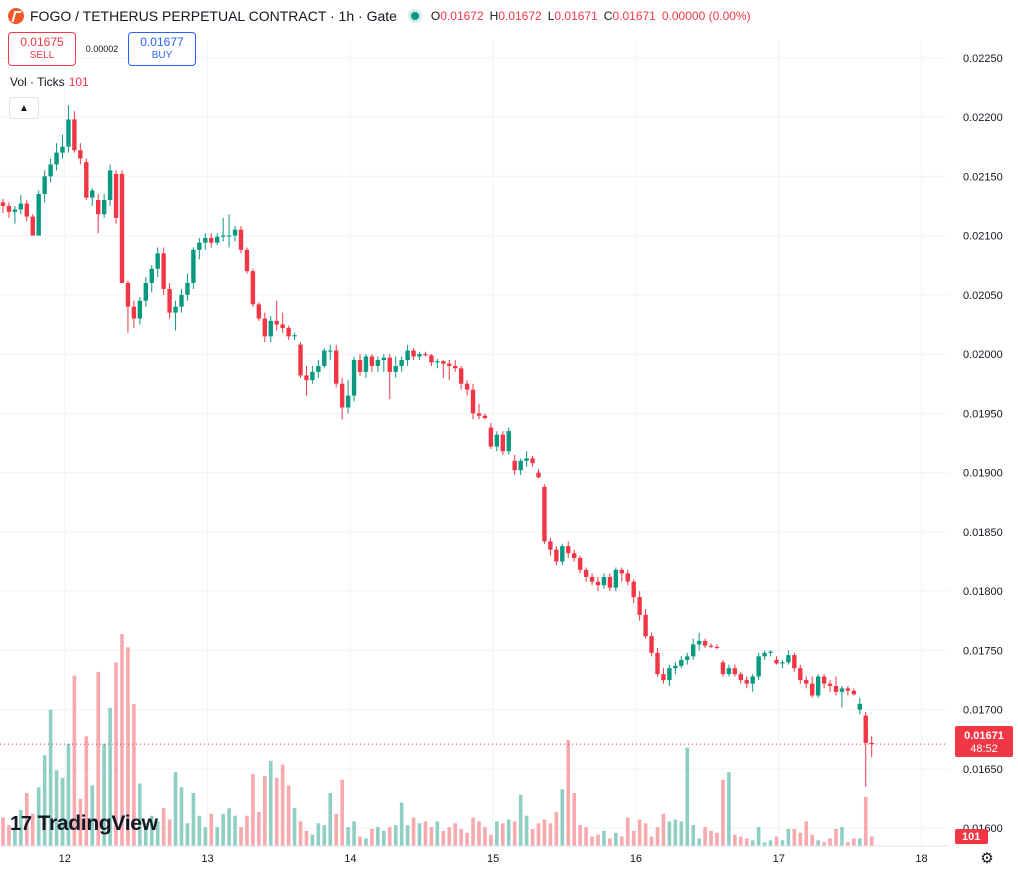 Image resolution: width=1018 pixels, height=872 pixels. What do you see at coordinates (49, 82) in the screenshot?
I see `volume-legend: Vol · Ticks 101` at bounding box center [49, 82].